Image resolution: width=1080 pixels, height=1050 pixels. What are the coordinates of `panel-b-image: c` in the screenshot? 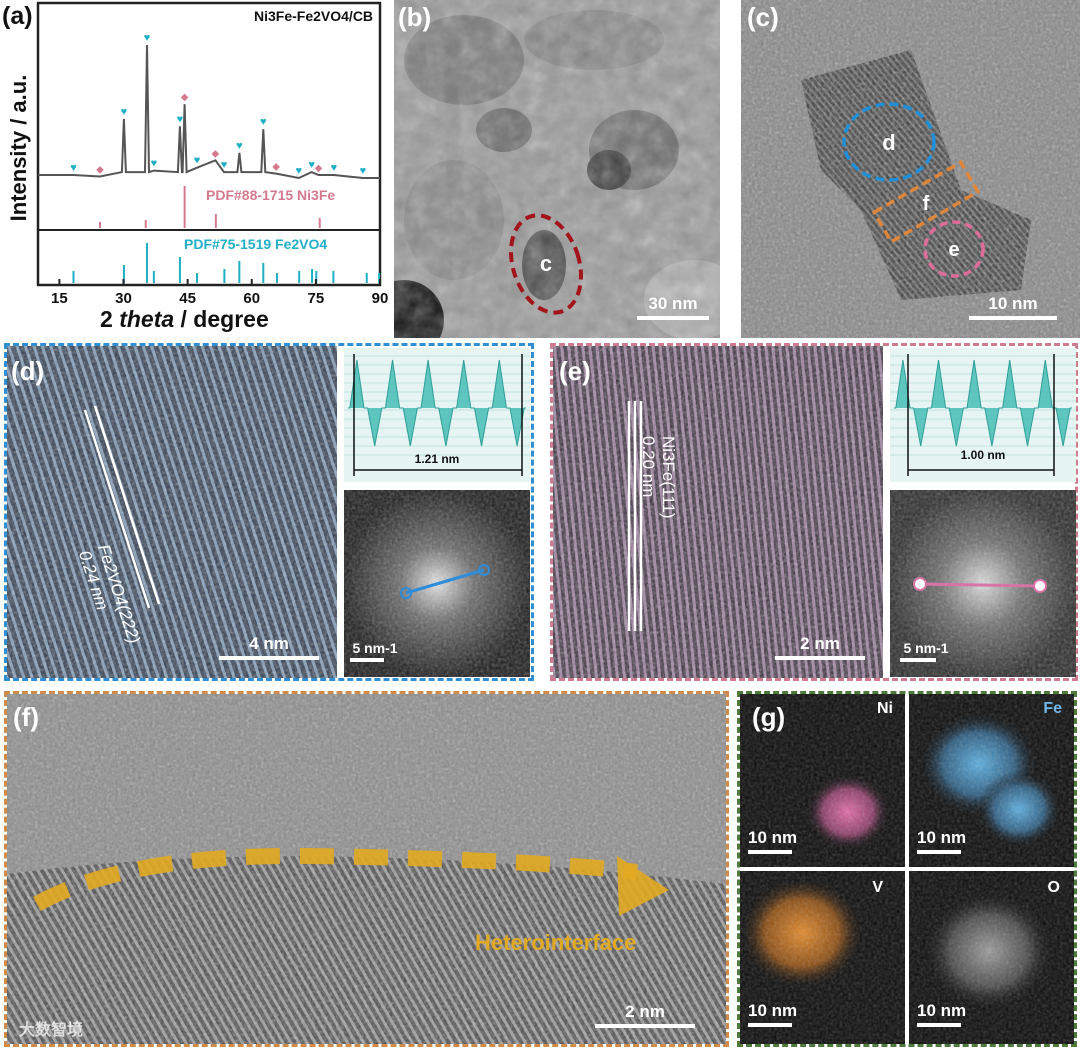 It's located at (557, 169).